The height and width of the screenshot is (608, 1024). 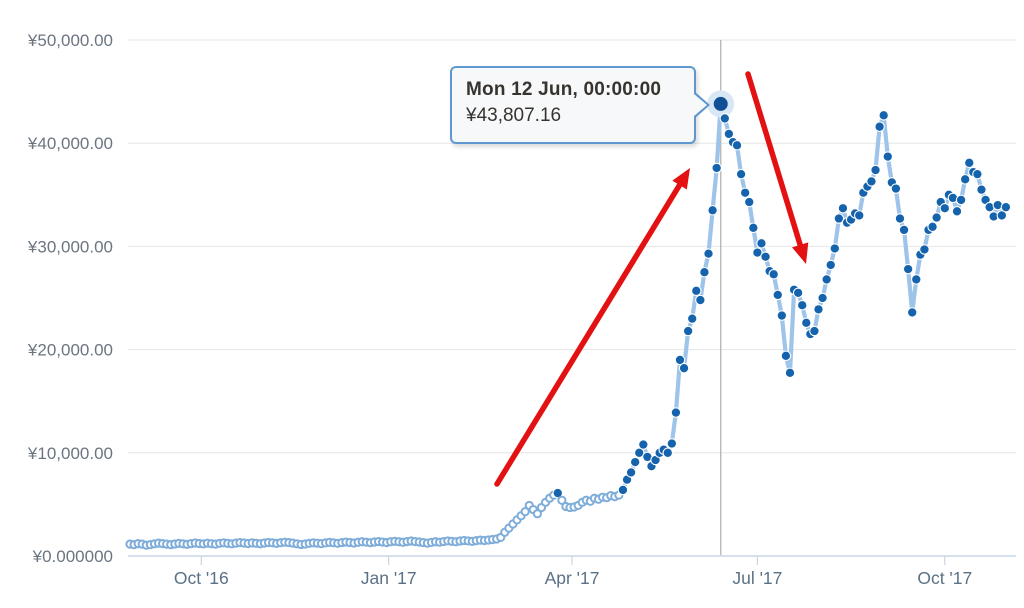 What do you see at coordinates (944, 578) in the screenshot?
I see `x-axis-label: Oct '17` at bounding box center [944, 578].